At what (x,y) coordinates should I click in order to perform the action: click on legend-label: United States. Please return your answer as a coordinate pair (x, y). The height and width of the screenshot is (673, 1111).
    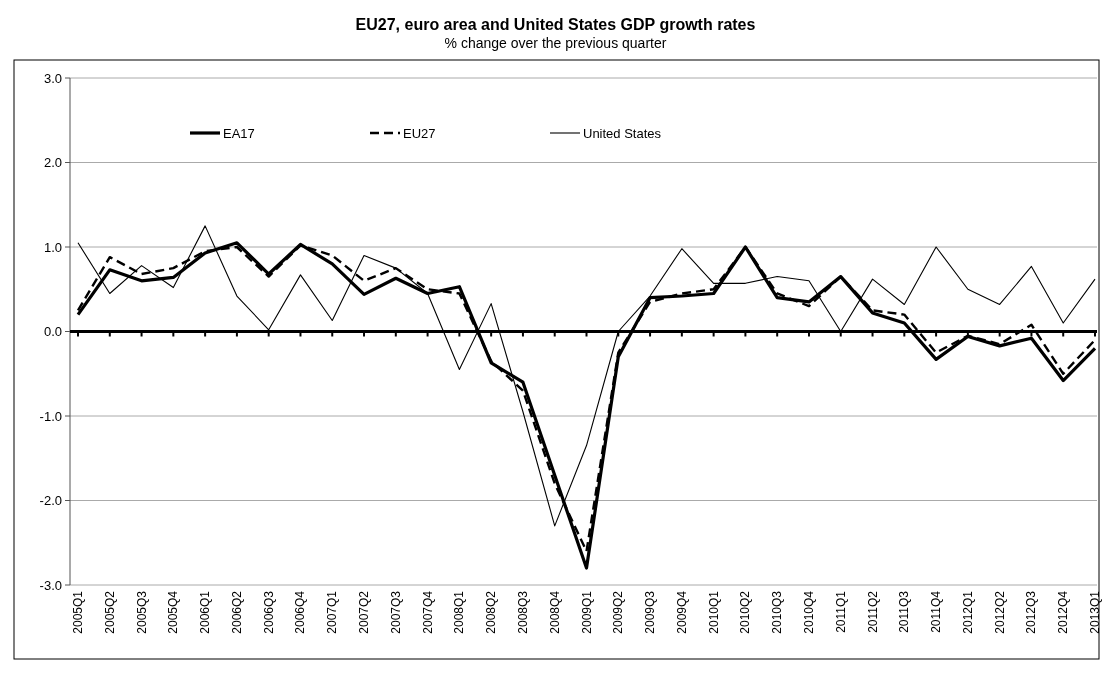
    Looking at the image, I should click on (622, 133).